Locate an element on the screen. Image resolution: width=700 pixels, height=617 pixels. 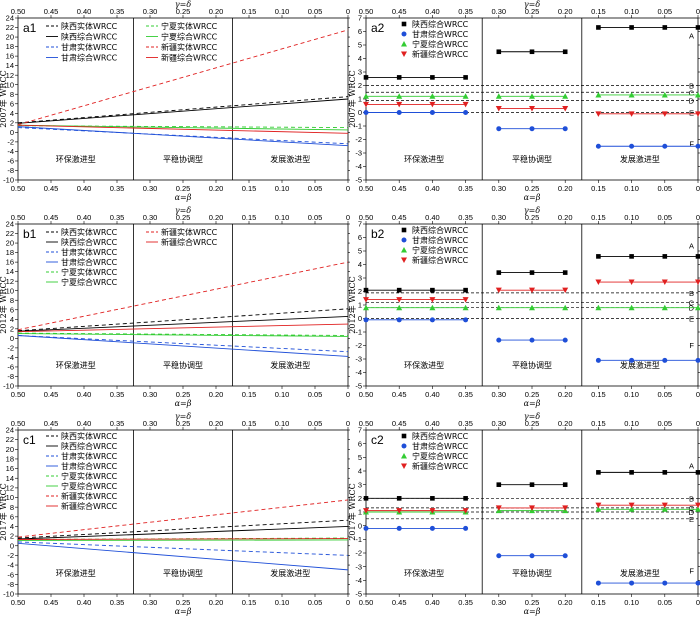
x-tick-label: 0 is located at coordinates (348, 188).